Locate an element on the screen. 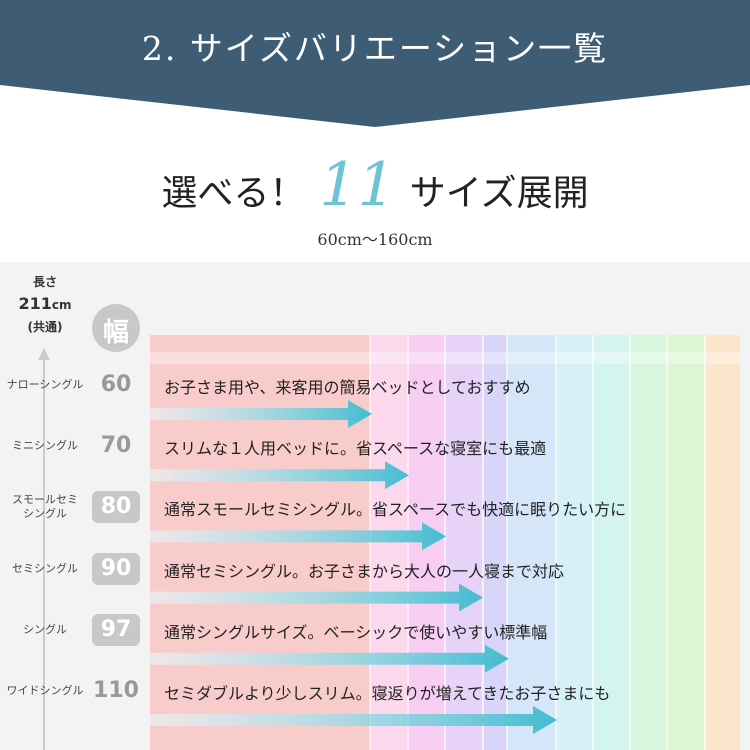 Image resolution: width=750 pixels, height=750 pixels. length-note: (共通) is located at coordinates (45, 327).